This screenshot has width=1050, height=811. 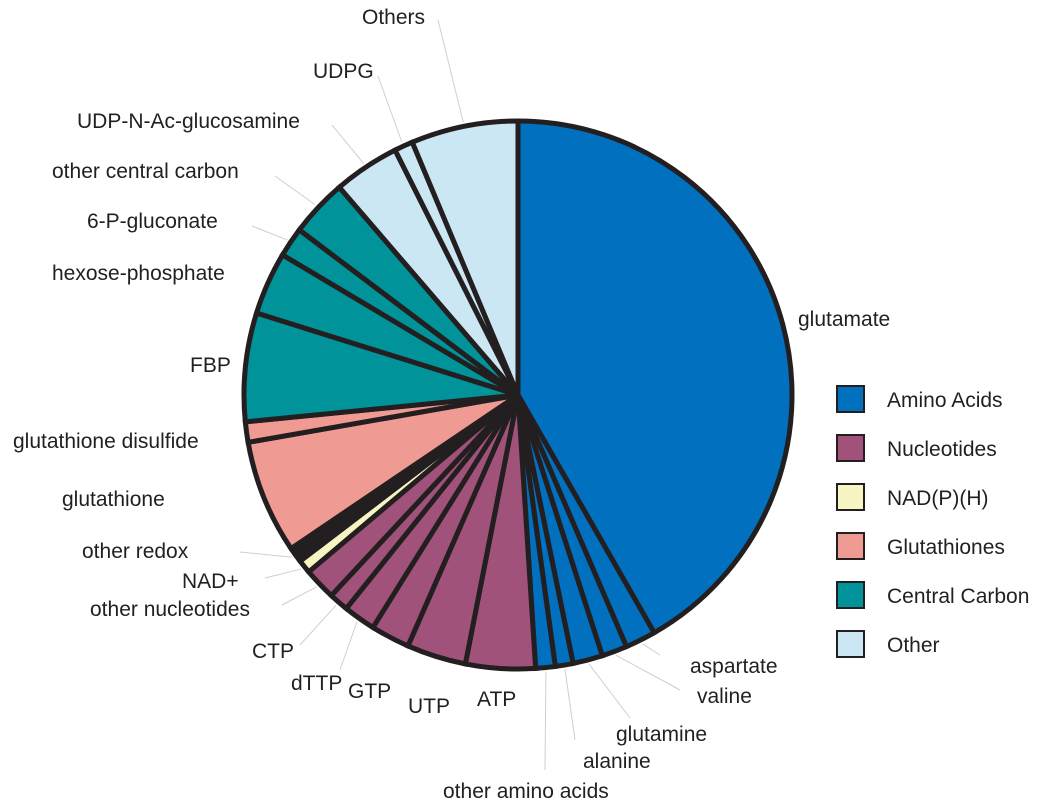 I want to click on slice-label: other central carbon, so click(x=145, y=171).